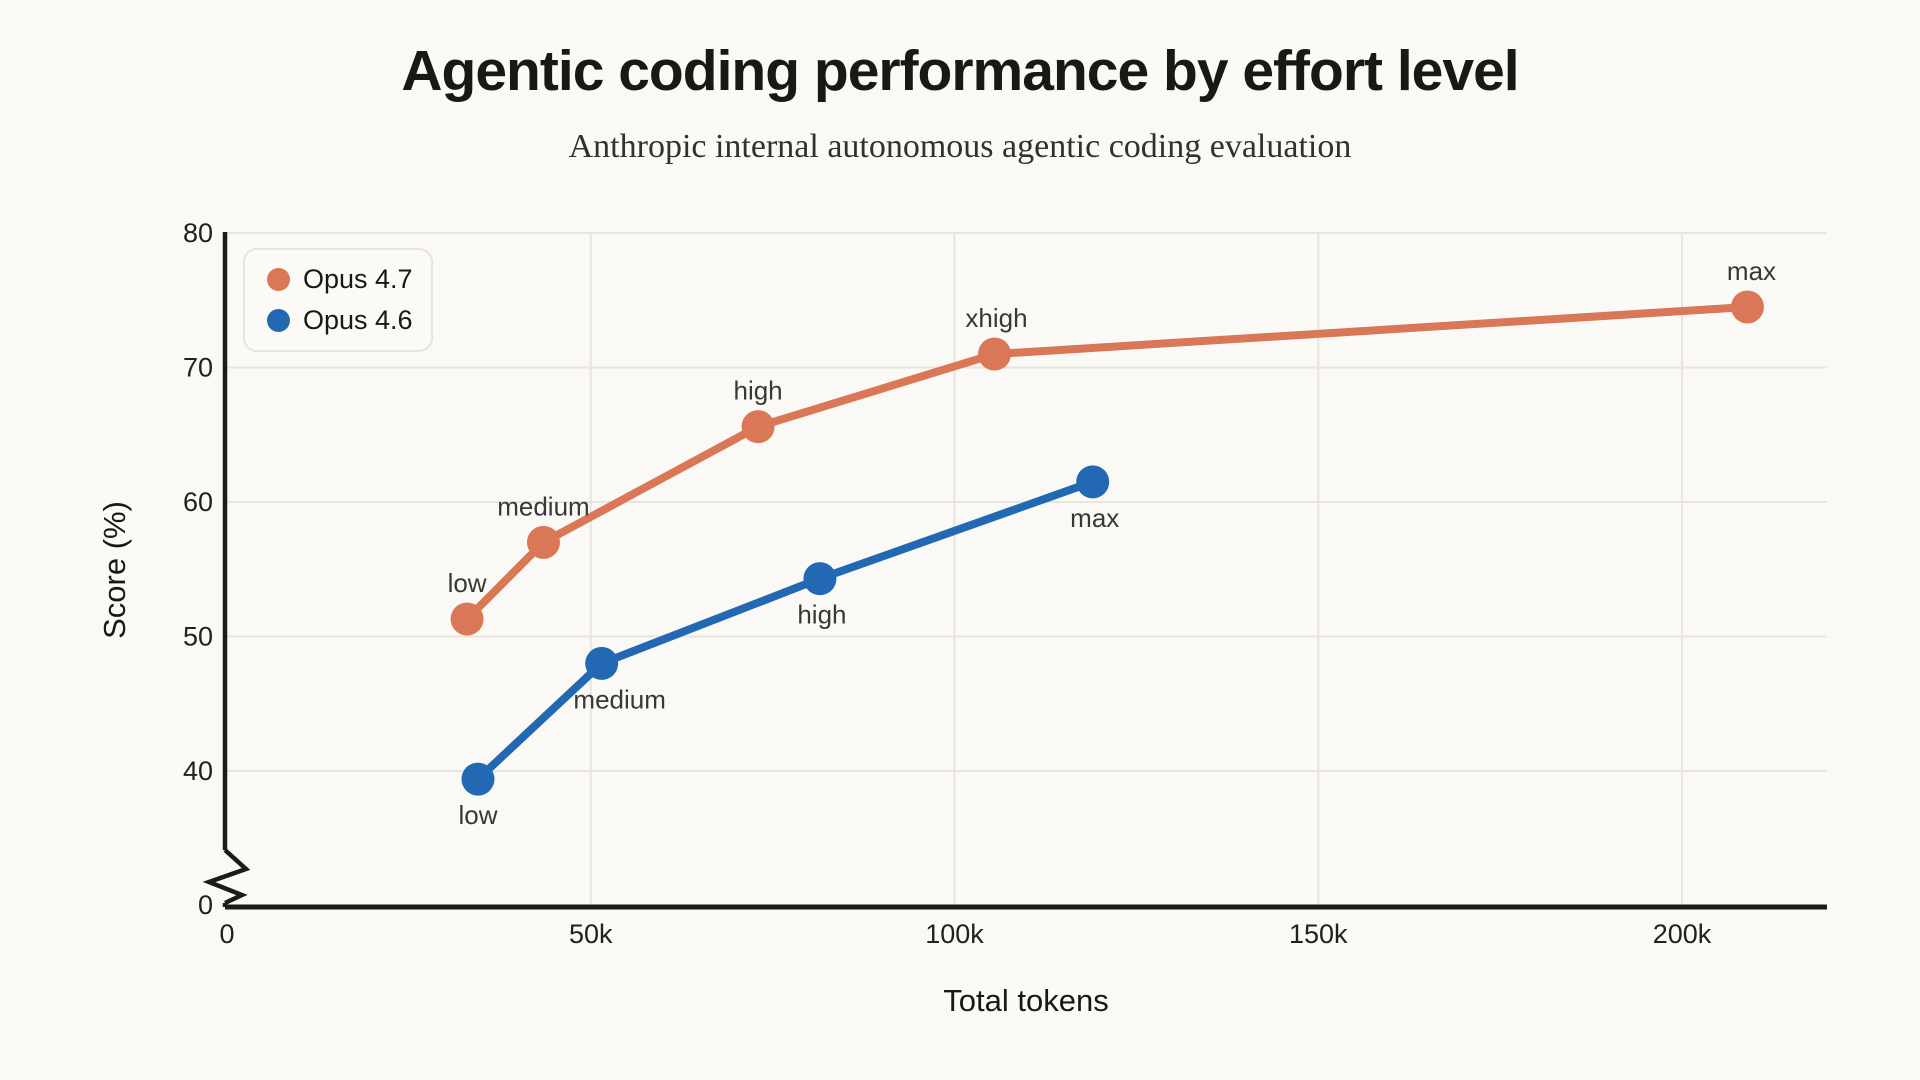 The height and width of the screenshot is (1080, 1920). What do you see at coordinates (543, 506) in the screenshot?
I see `point-label-opus-4.7-medium: medium` at bounding box center [543, 506].